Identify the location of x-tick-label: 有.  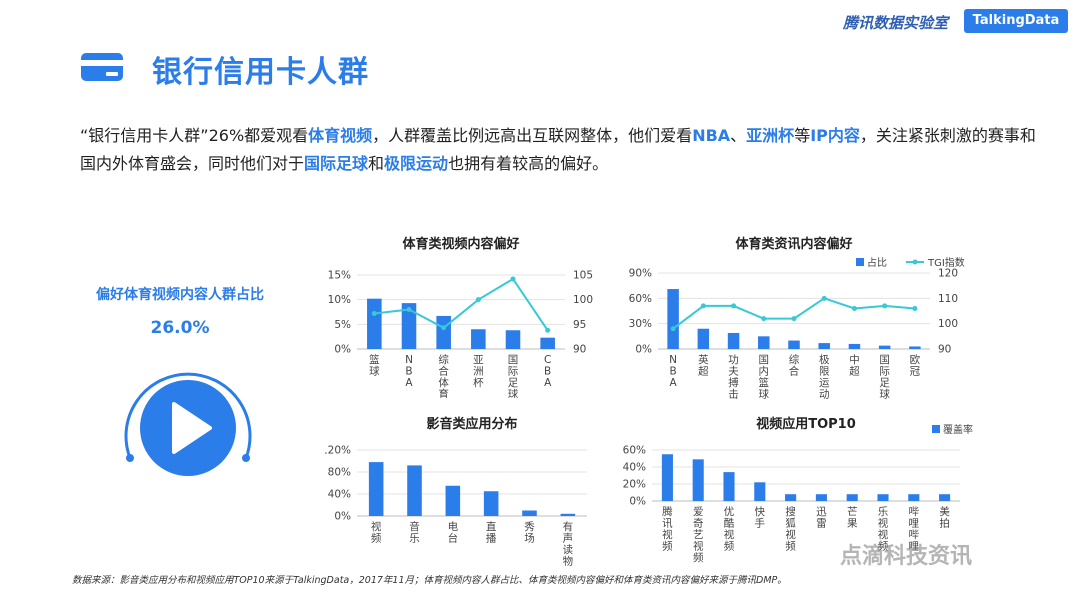
(568, 526).